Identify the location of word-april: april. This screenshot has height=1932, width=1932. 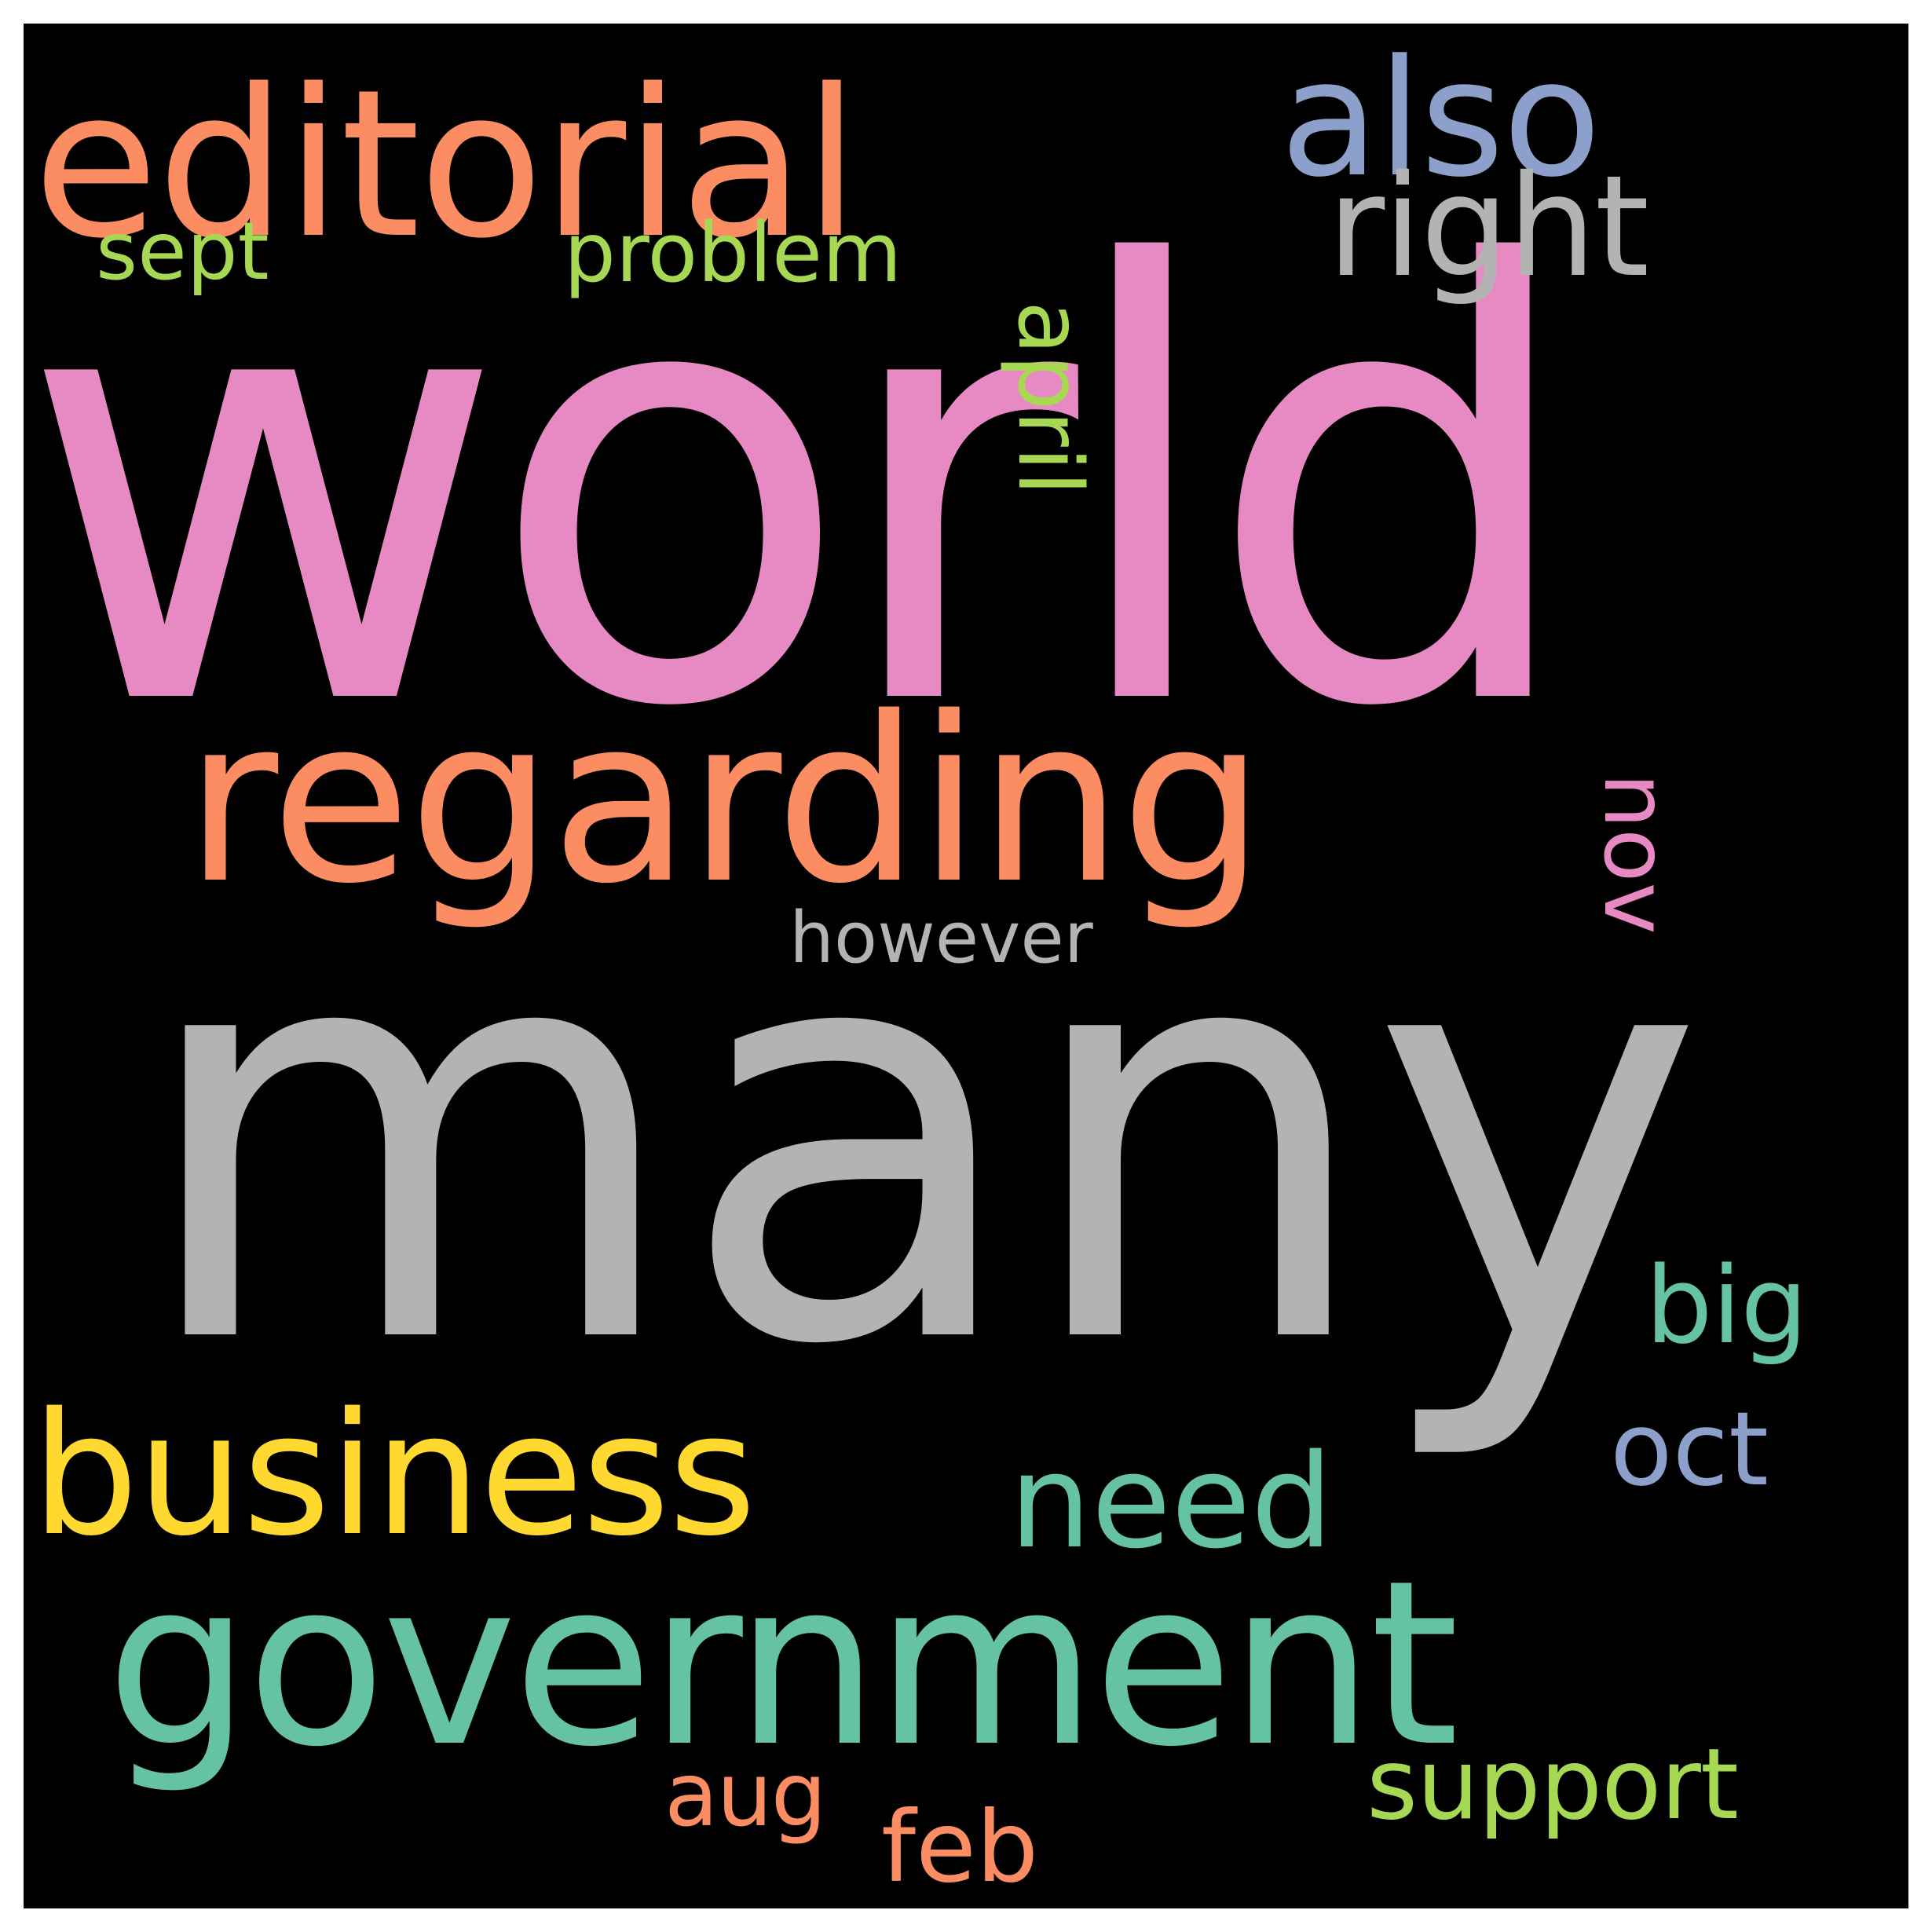
(1049, 399).